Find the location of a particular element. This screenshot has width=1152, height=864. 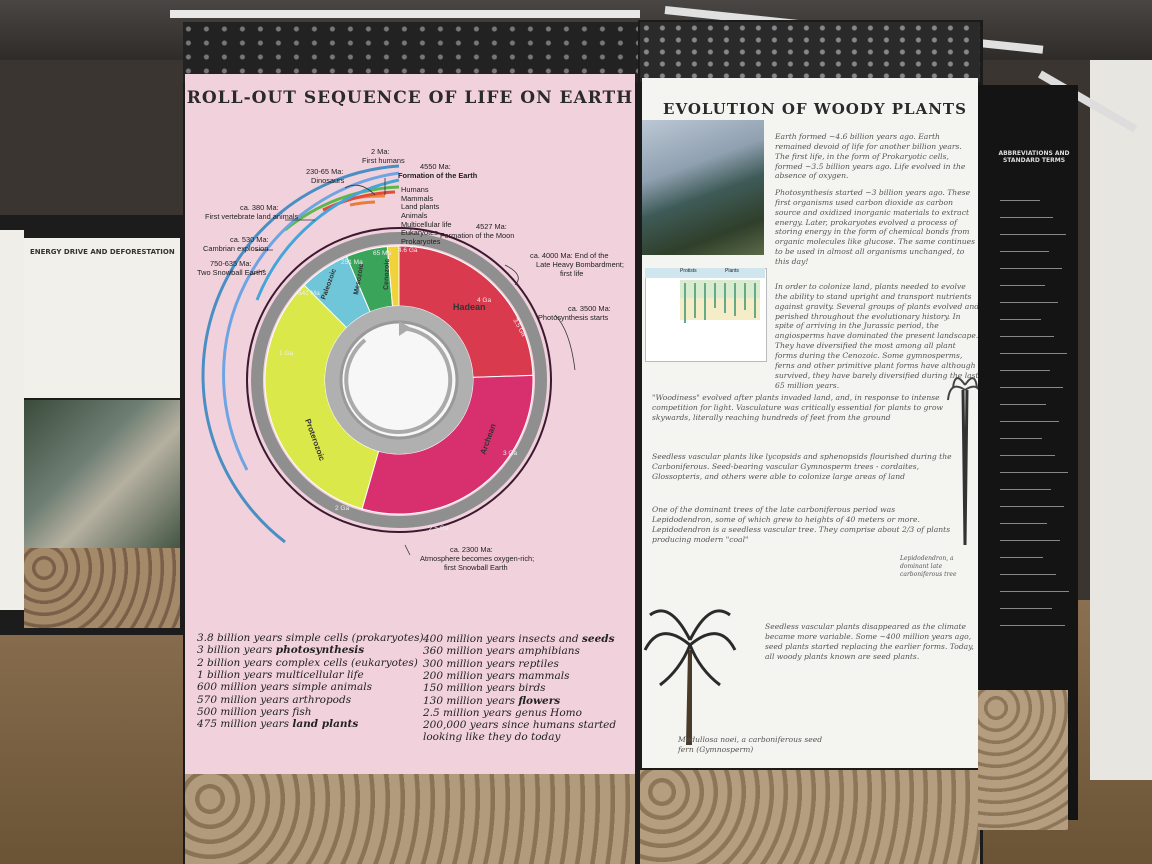

fact-line: 200,000 years since humans started is located at coordinates (519, 725).